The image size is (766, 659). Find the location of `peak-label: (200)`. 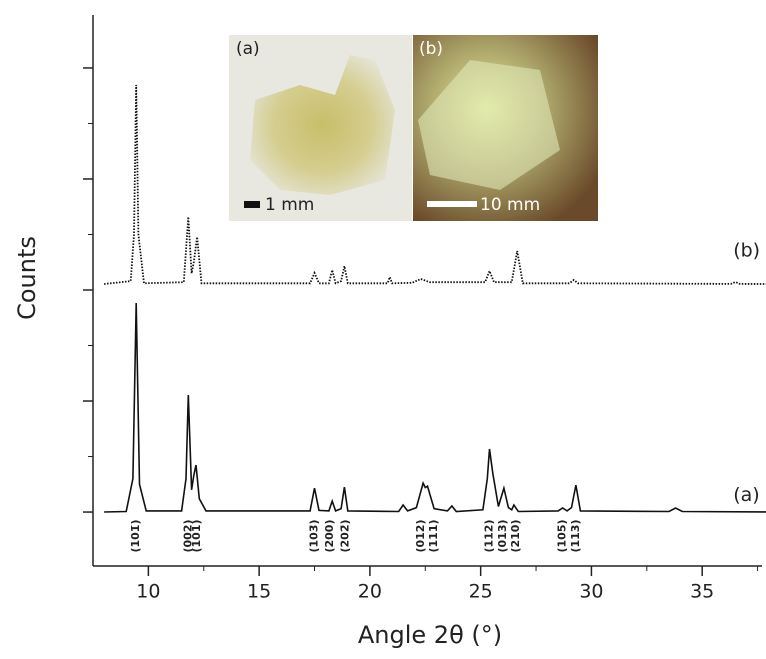

peak-label: (200) is located at coordinates (329, 535).